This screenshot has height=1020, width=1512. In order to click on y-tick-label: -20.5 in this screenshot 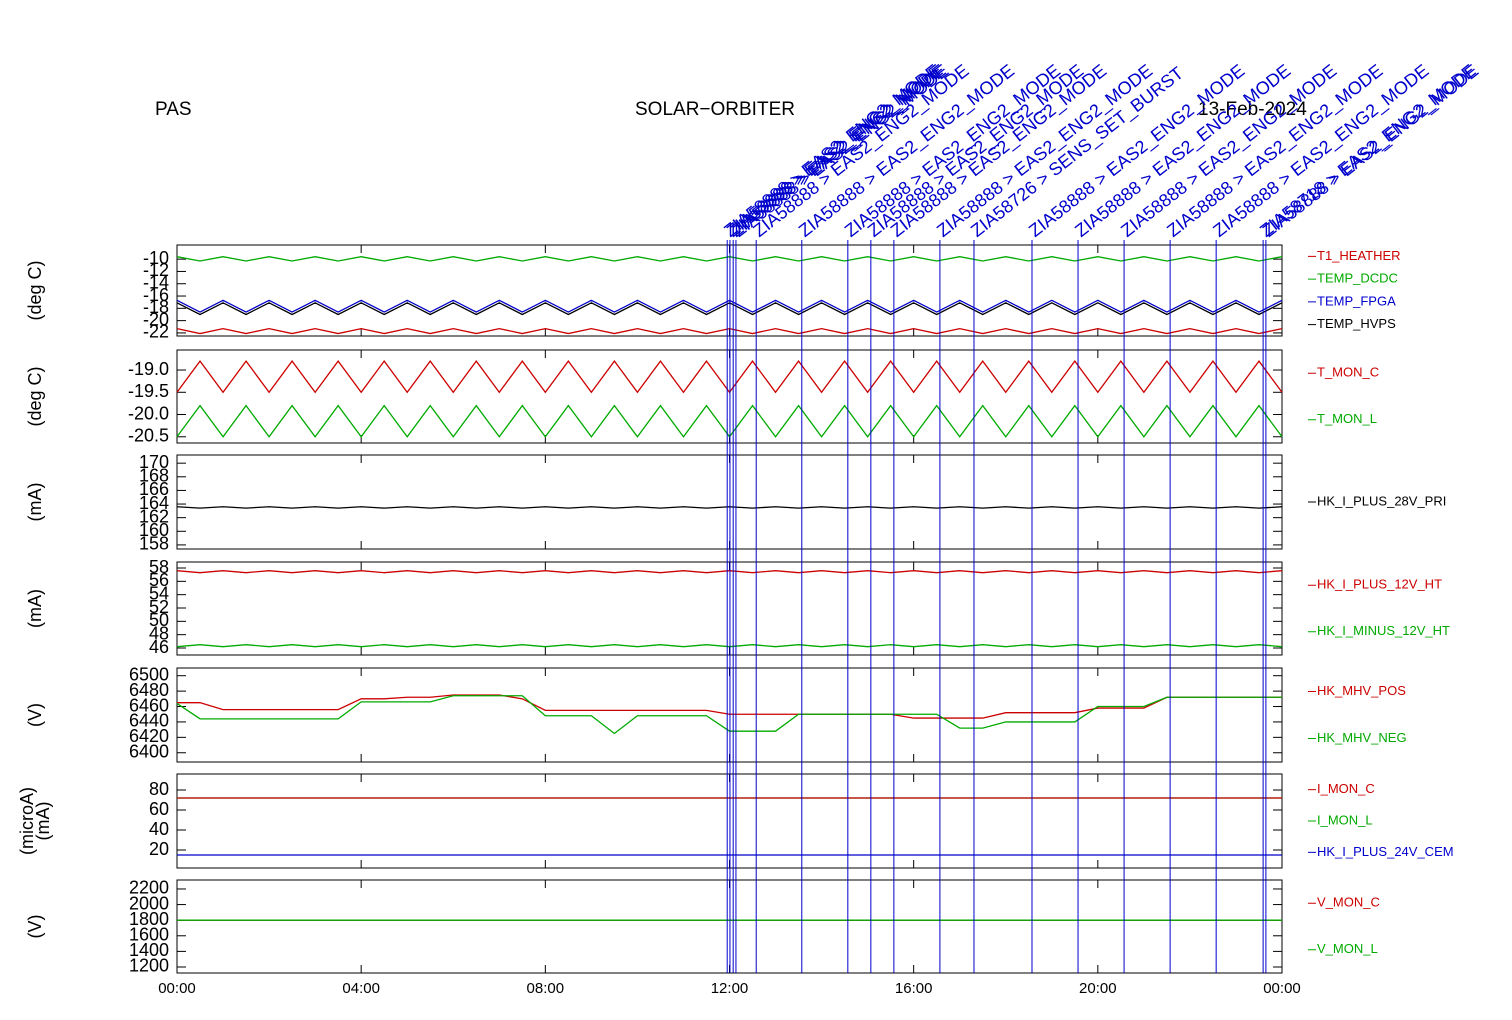, I will do `click(148, 436)`.